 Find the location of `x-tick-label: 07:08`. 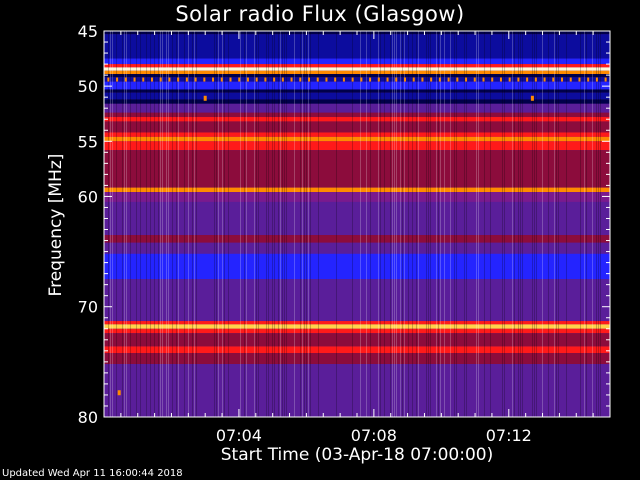

x-tick-label: 07:08 is located at coordinates (374, 435).